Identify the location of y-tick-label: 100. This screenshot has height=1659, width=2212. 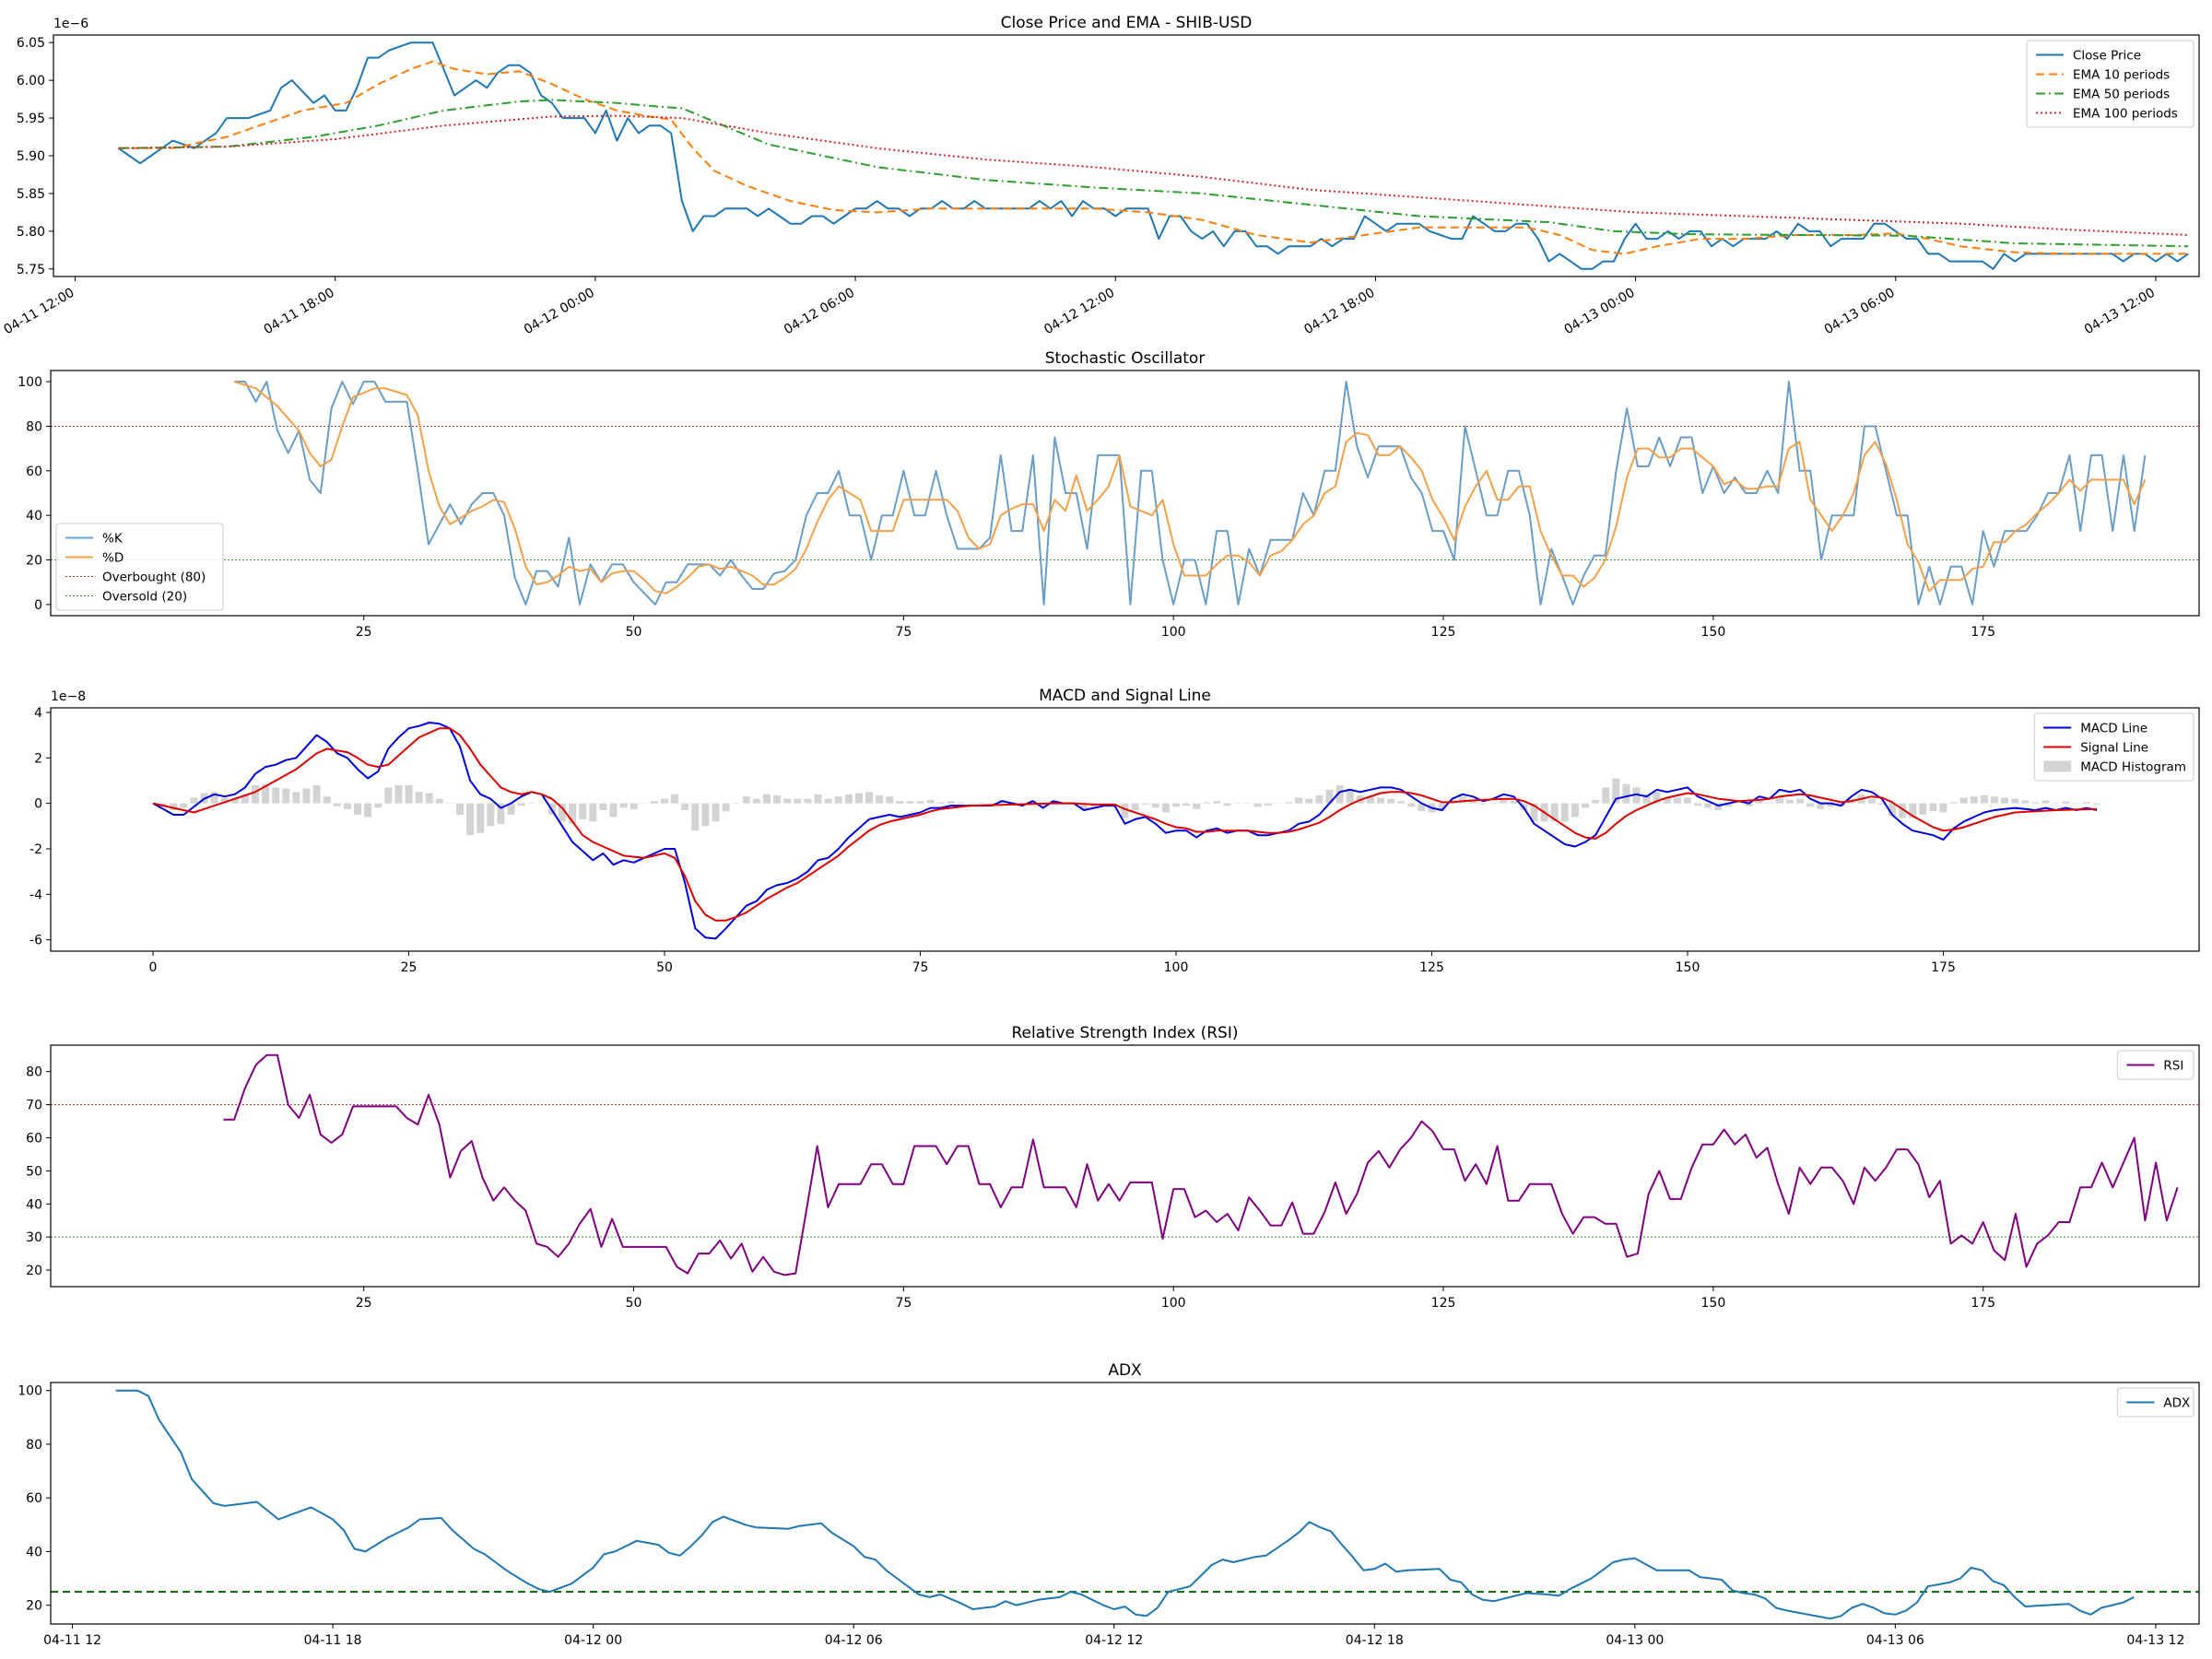
(30, 1391).